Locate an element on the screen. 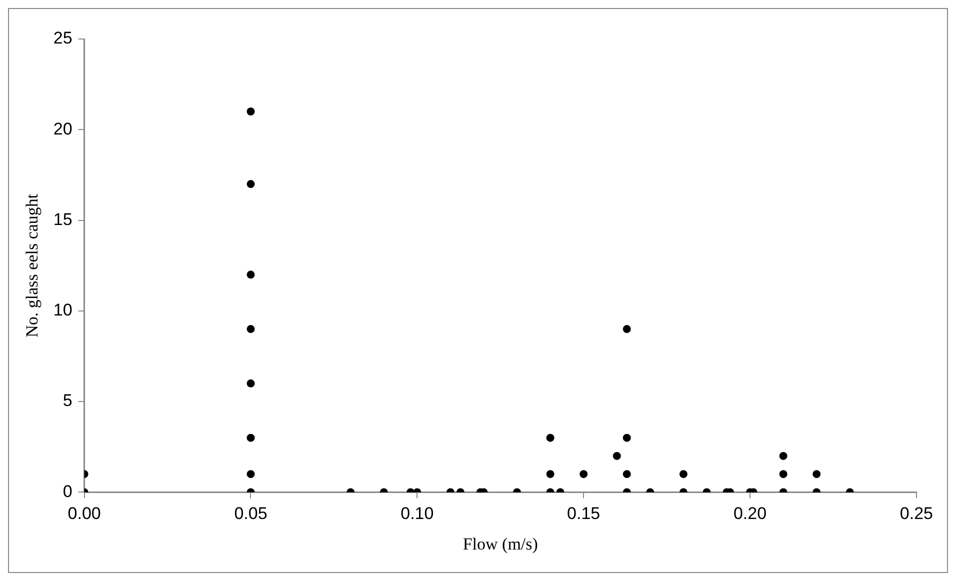  y-tick-label: 15 is located at coordinates (62, 219).